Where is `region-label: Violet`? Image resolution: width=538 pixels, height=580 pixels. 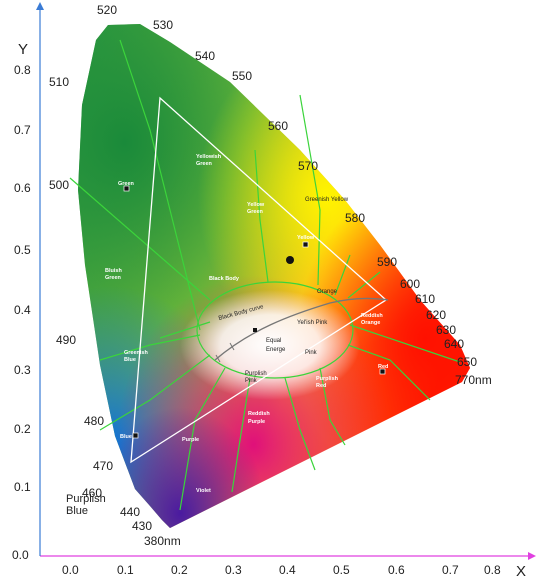 region-label: Violet is located at coordinates (203, 491).